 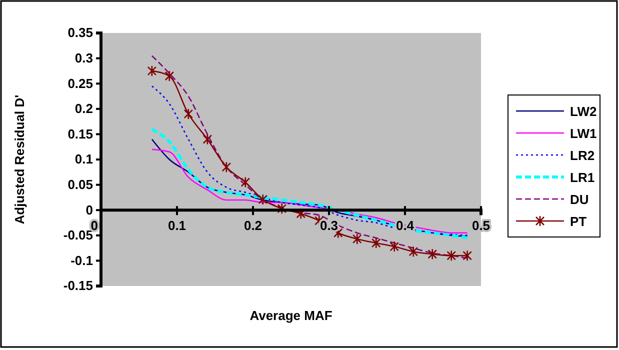 I want to click on y-tick-label: 0.1, so click(x=83, y=159).